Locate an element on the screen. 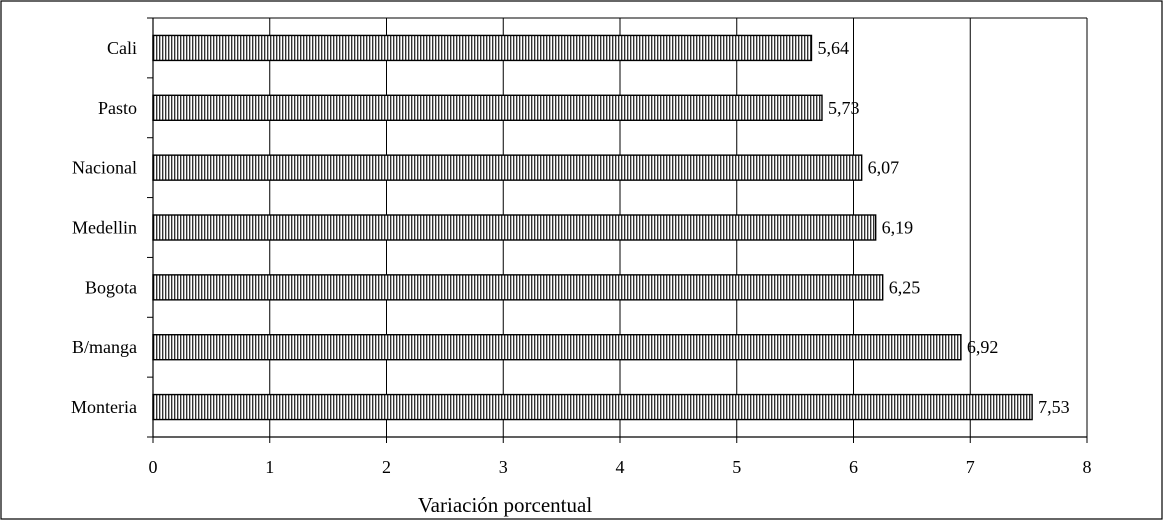  bar-medellin is located at coordinates (514, 227).